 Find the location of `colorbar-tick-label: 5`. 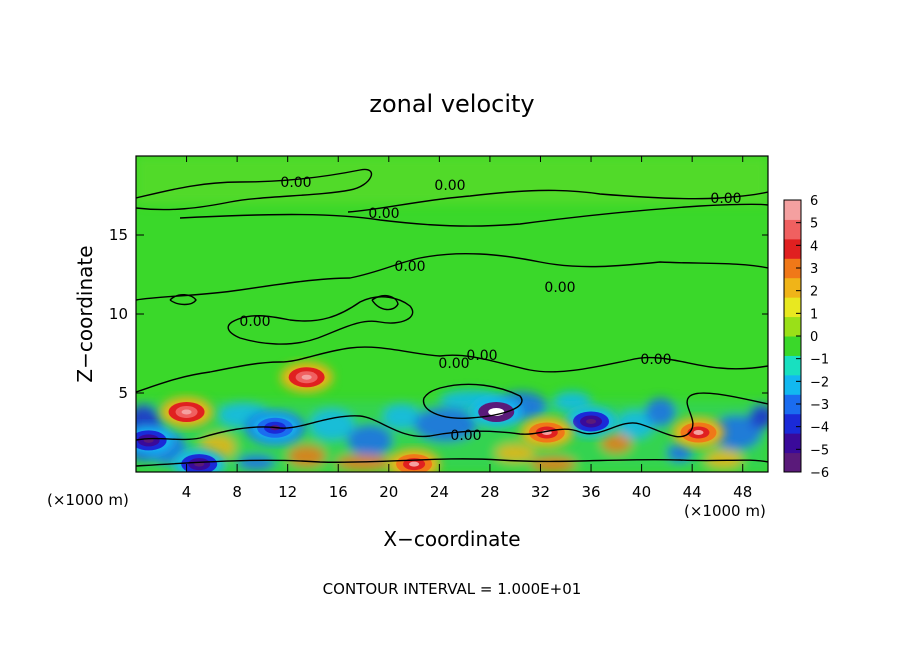

colorbar-tick-label: 5 is located at coordinates (814, 224).